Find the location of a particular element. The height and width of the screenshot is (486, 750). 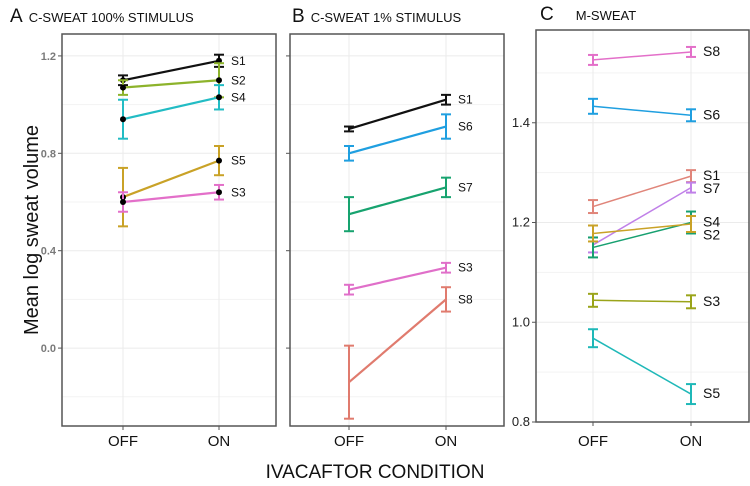

x-axis-label: IVACAFTOR CONDITION is located at coordinates (375, 472).